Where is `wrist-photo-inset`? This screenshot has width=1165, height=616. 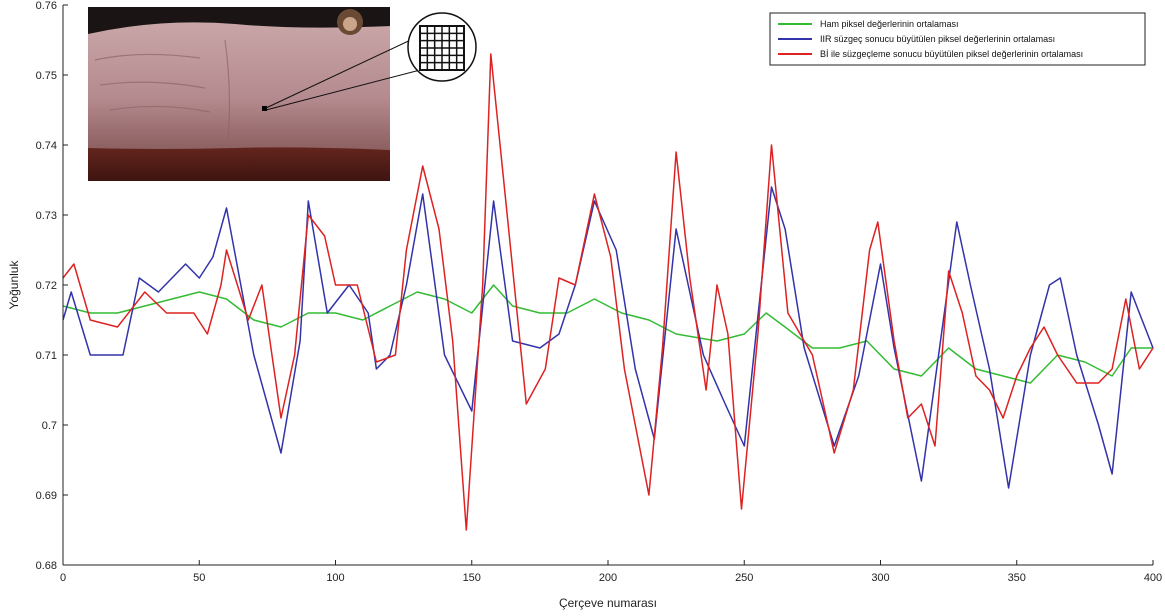 wrist-photo-inset is located at coordinates (282, 94).